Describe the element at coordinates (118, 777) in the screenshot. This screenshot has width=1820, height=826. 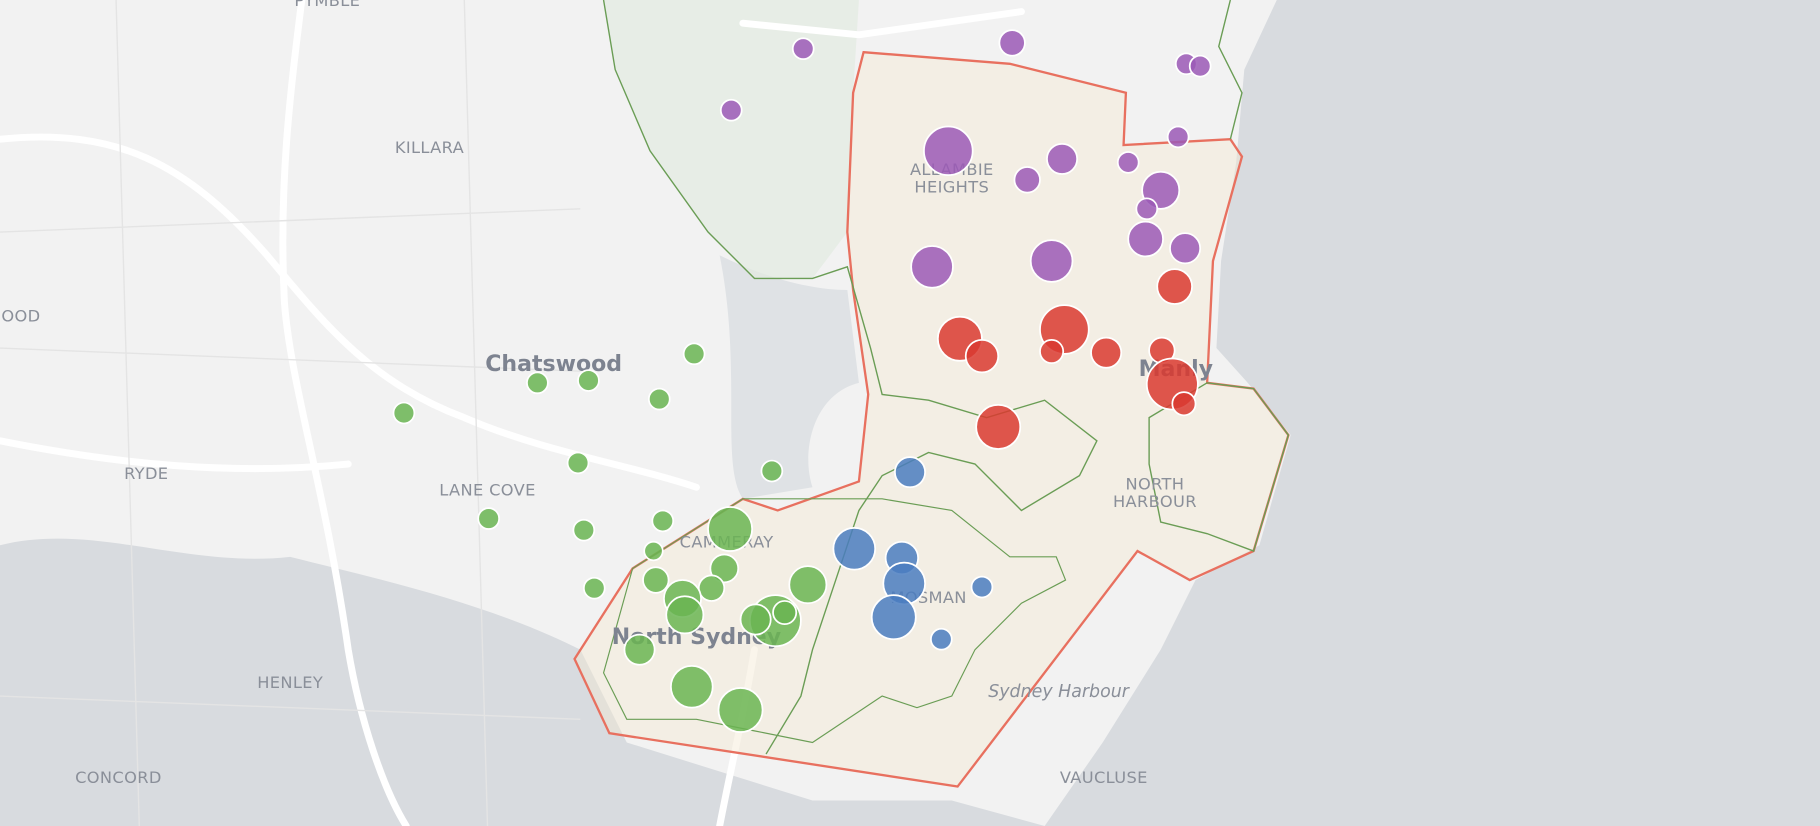
I see `place-label: CONCORD` at that location.